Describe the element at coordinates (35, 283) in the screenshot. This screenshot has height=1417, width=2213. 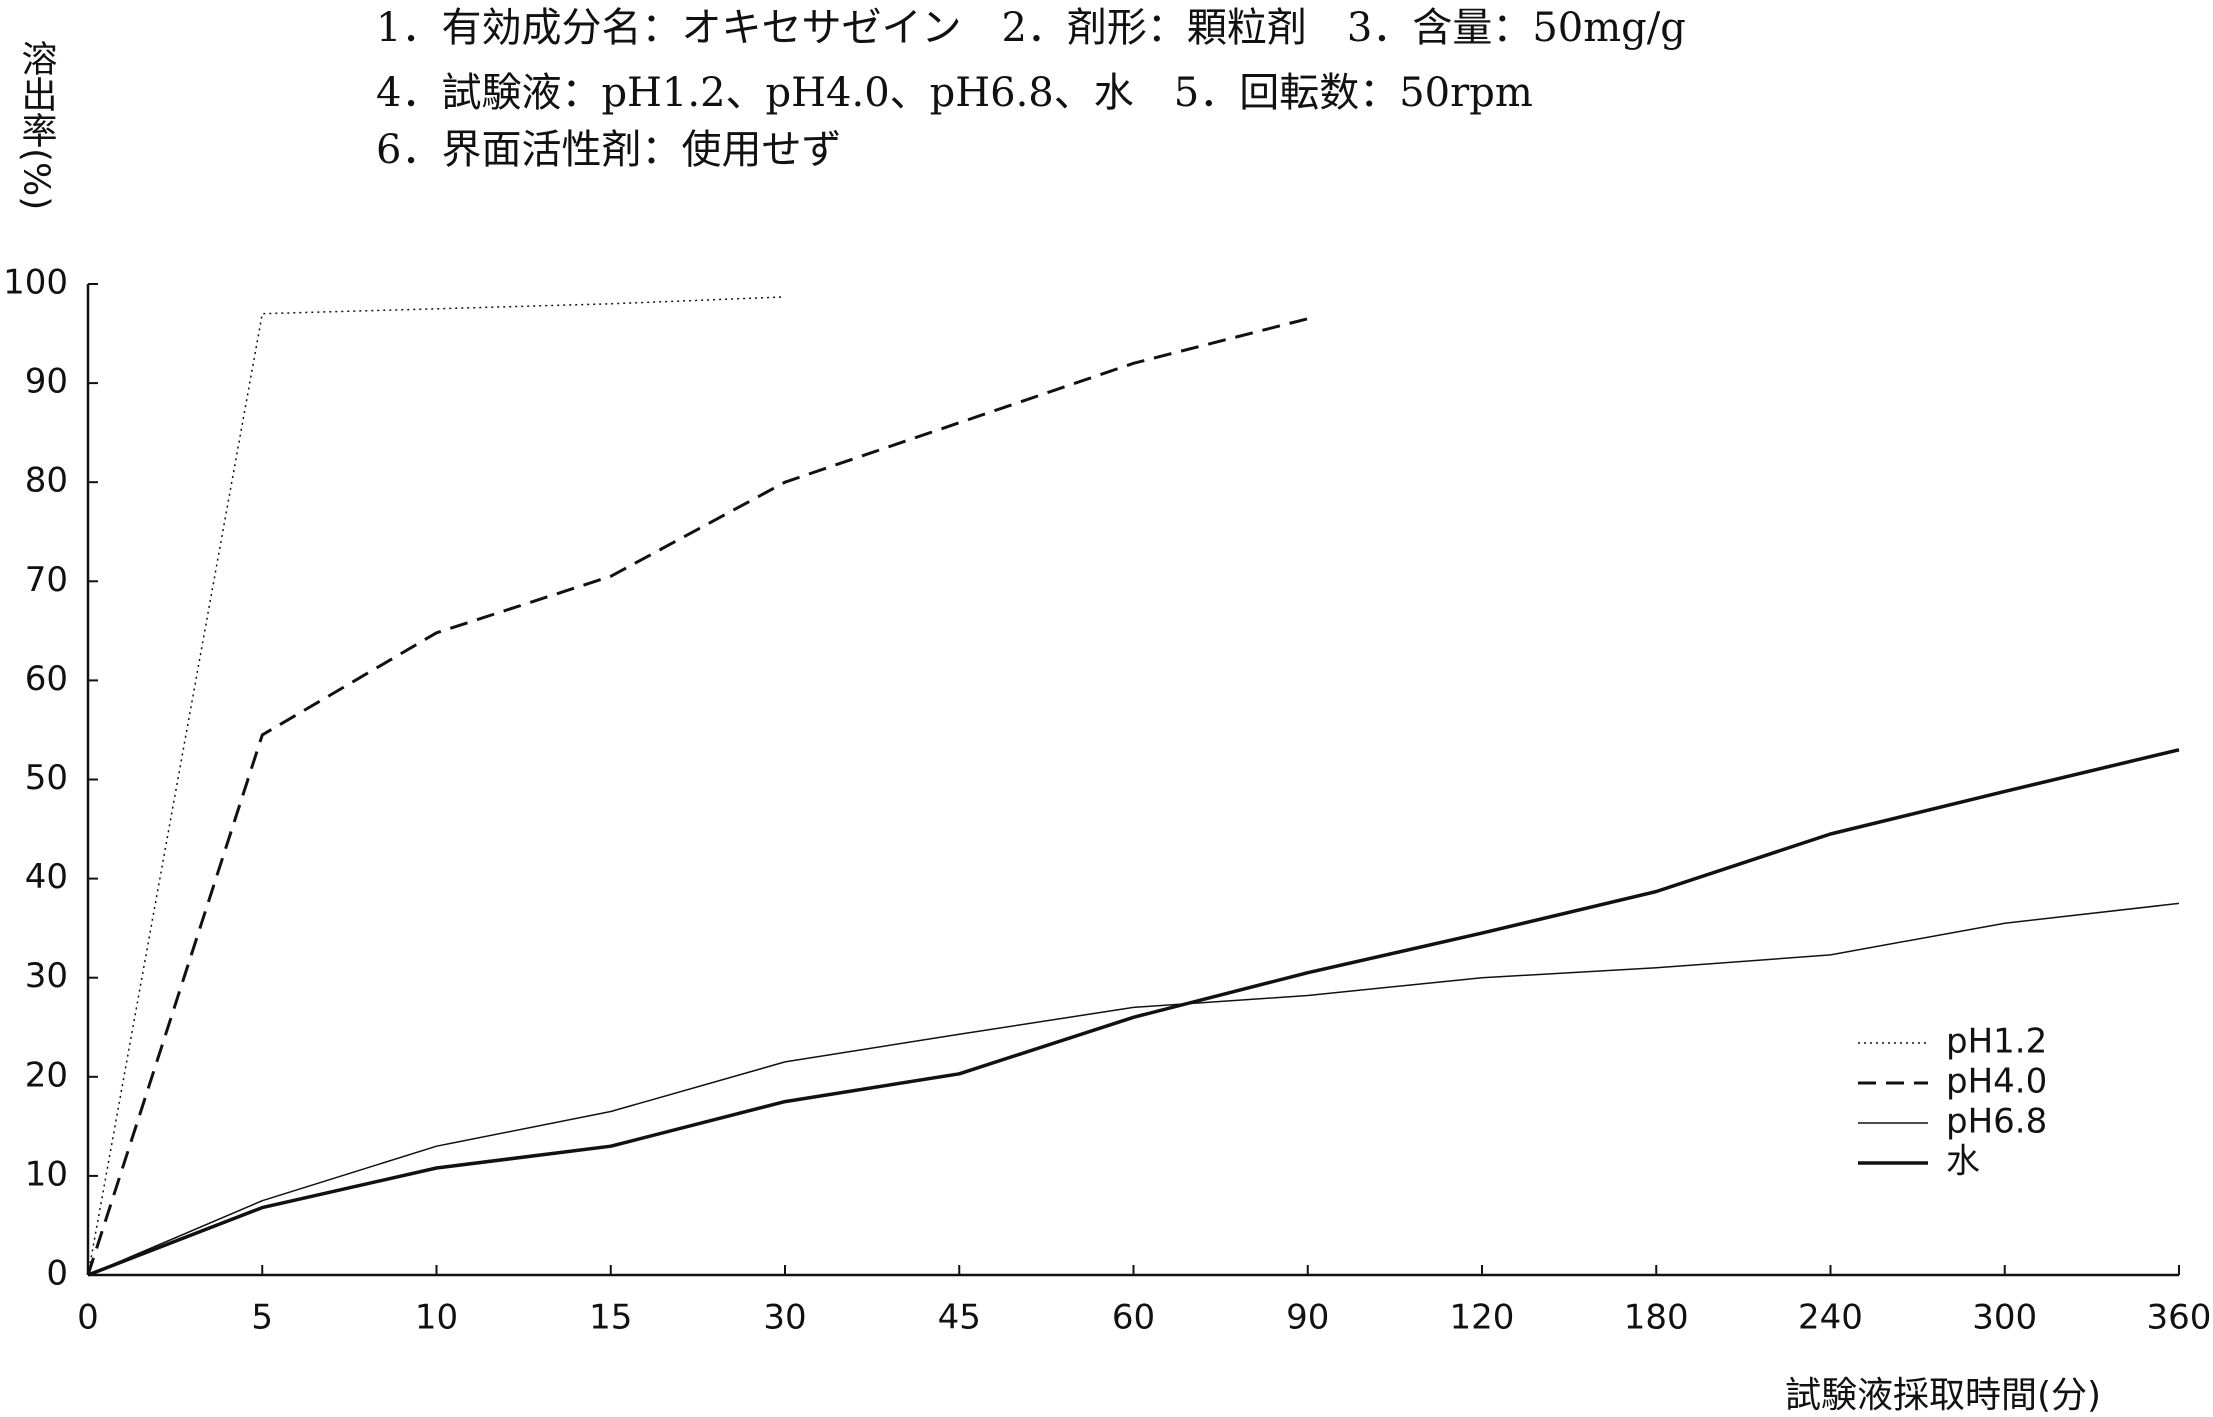
I see `y-tick-label: 100` at that location.